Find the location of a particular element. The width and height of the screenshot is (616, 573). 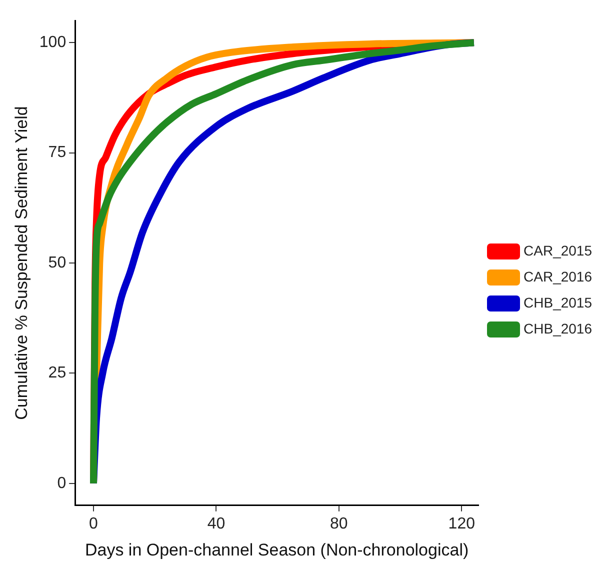

legend-label: CHB_2015 is located at coordinates (558, 302).